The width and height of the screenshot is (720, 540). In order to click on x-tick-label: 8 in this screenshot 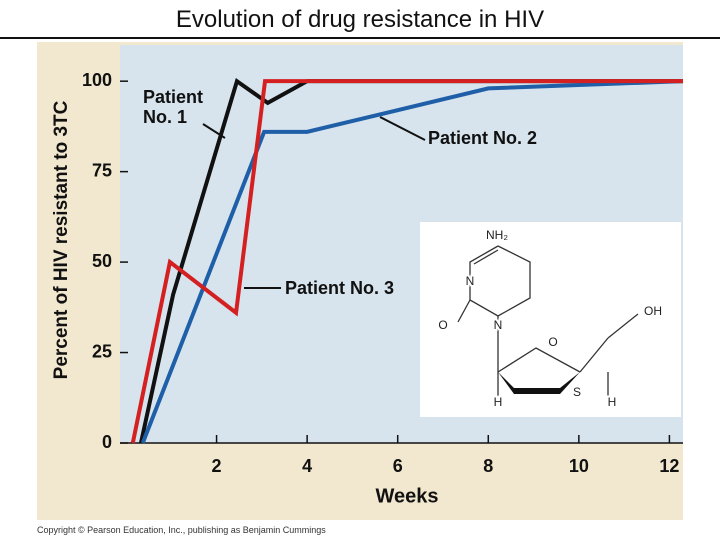, I will do `click(488, 466)`.